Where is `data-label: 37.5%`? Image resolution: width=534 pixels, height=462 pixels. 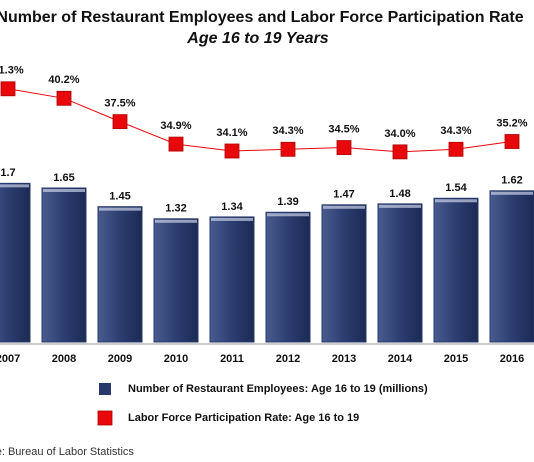 data-label: 37.5% is located at coordinates (119, 104).